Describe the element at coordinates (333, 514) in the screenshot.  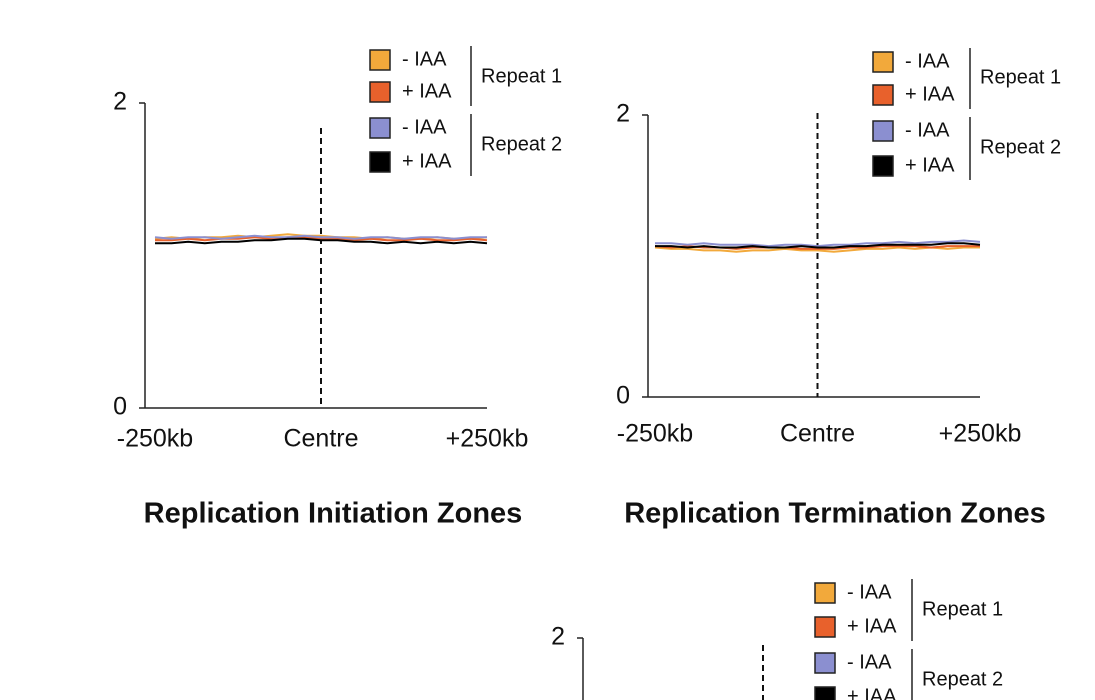
I see `chart-title: Replication Initiation Zones` at that location.